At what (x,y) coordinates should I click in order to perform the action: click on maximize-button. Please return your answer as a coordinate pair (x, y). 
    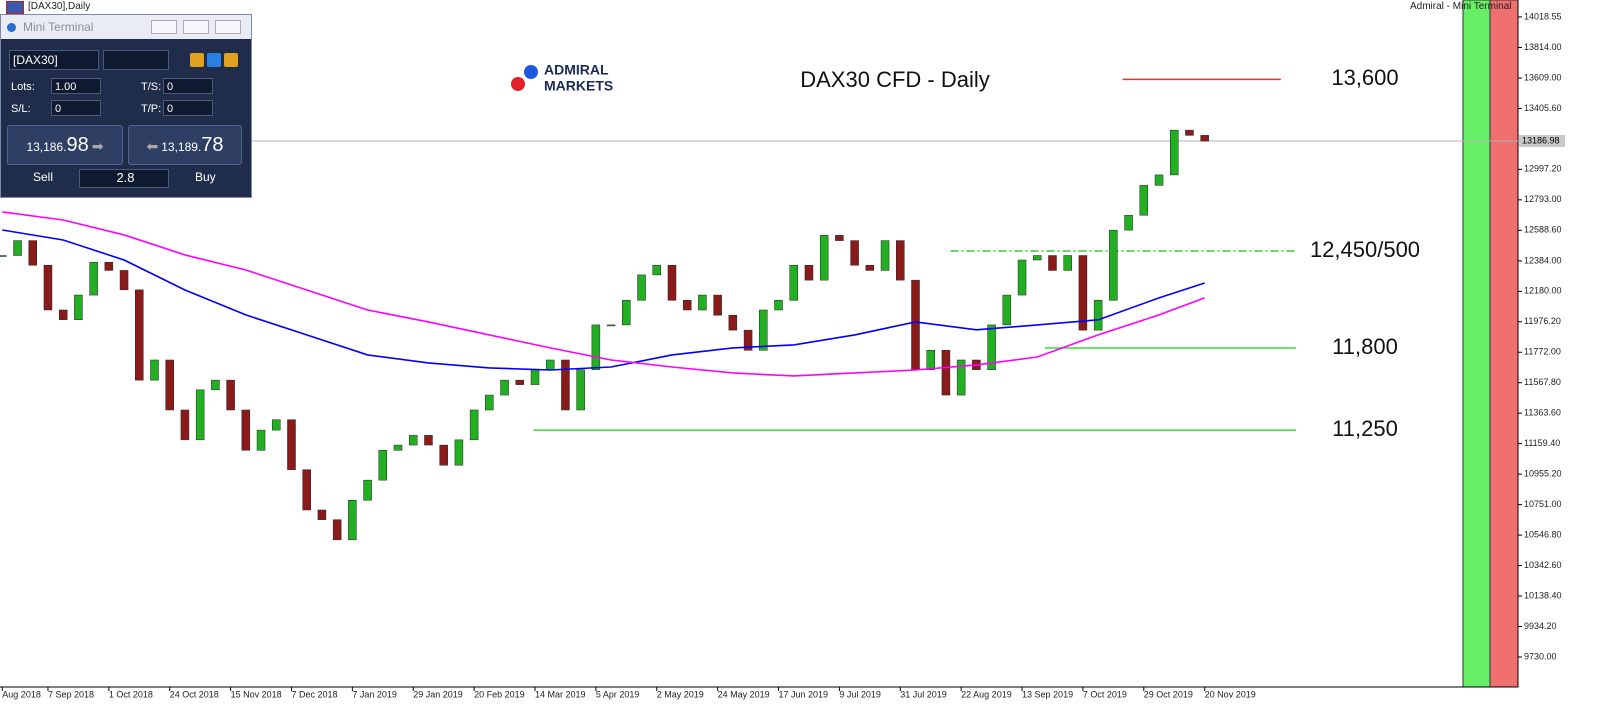
    Looking at the image, I should click on (196, 27).